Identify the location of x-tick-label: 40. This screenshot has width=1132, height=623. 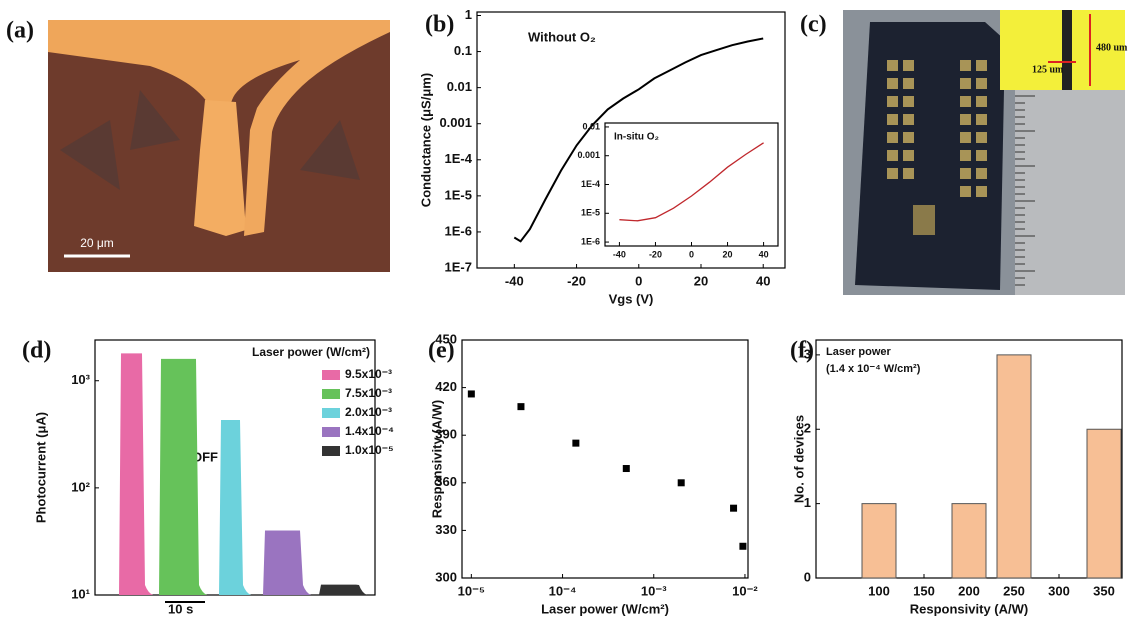
(763, 280).